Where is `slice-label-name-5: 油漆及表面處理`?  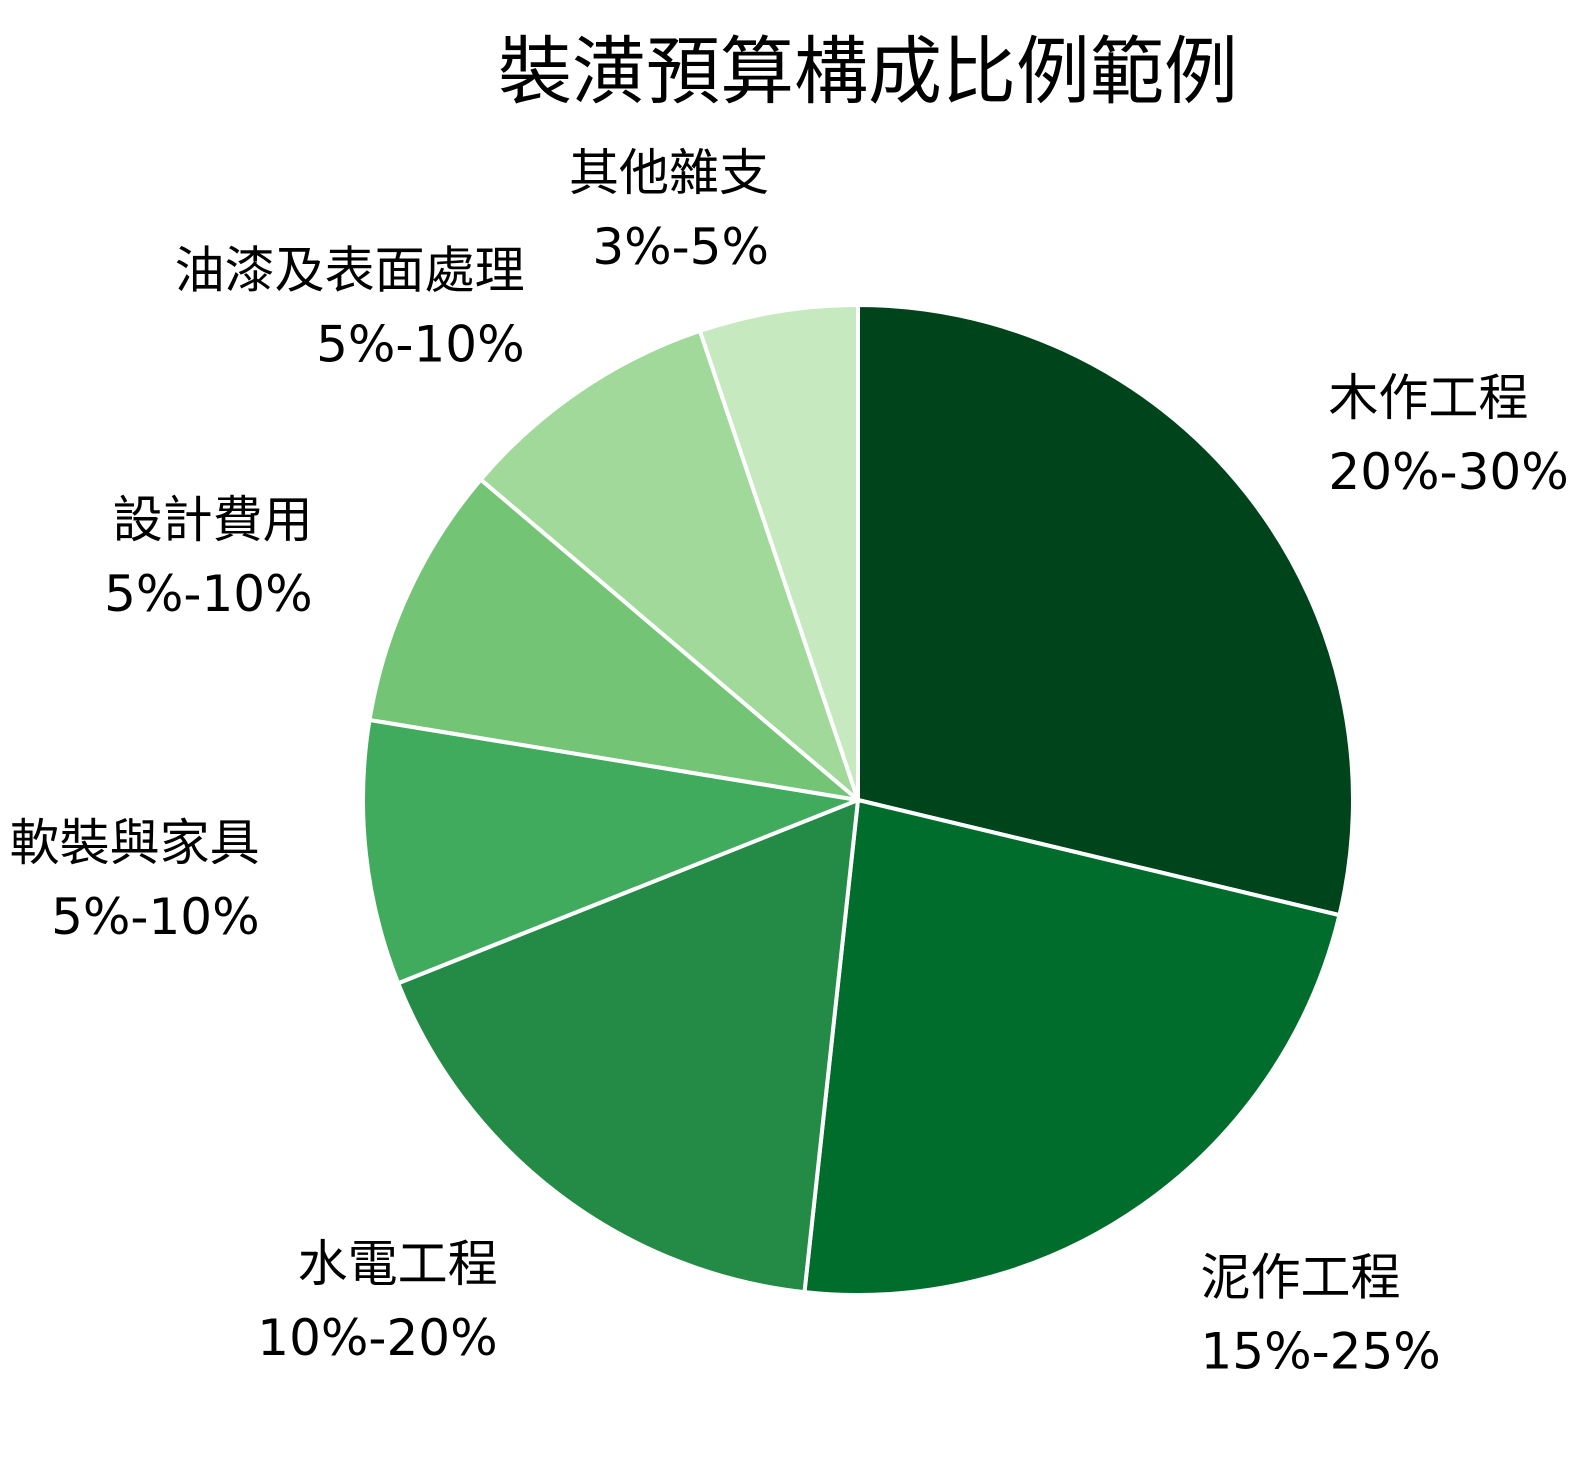 slice-label-name-5: 油漆及表面處理 is located at coordinates (350, 271).